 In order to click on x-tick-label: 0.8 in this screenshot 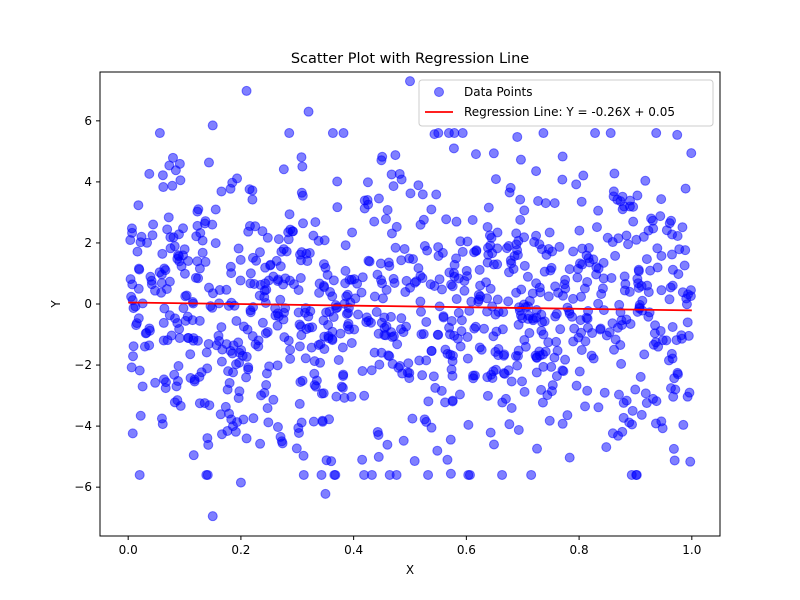, I will do `click(579, 550)`.